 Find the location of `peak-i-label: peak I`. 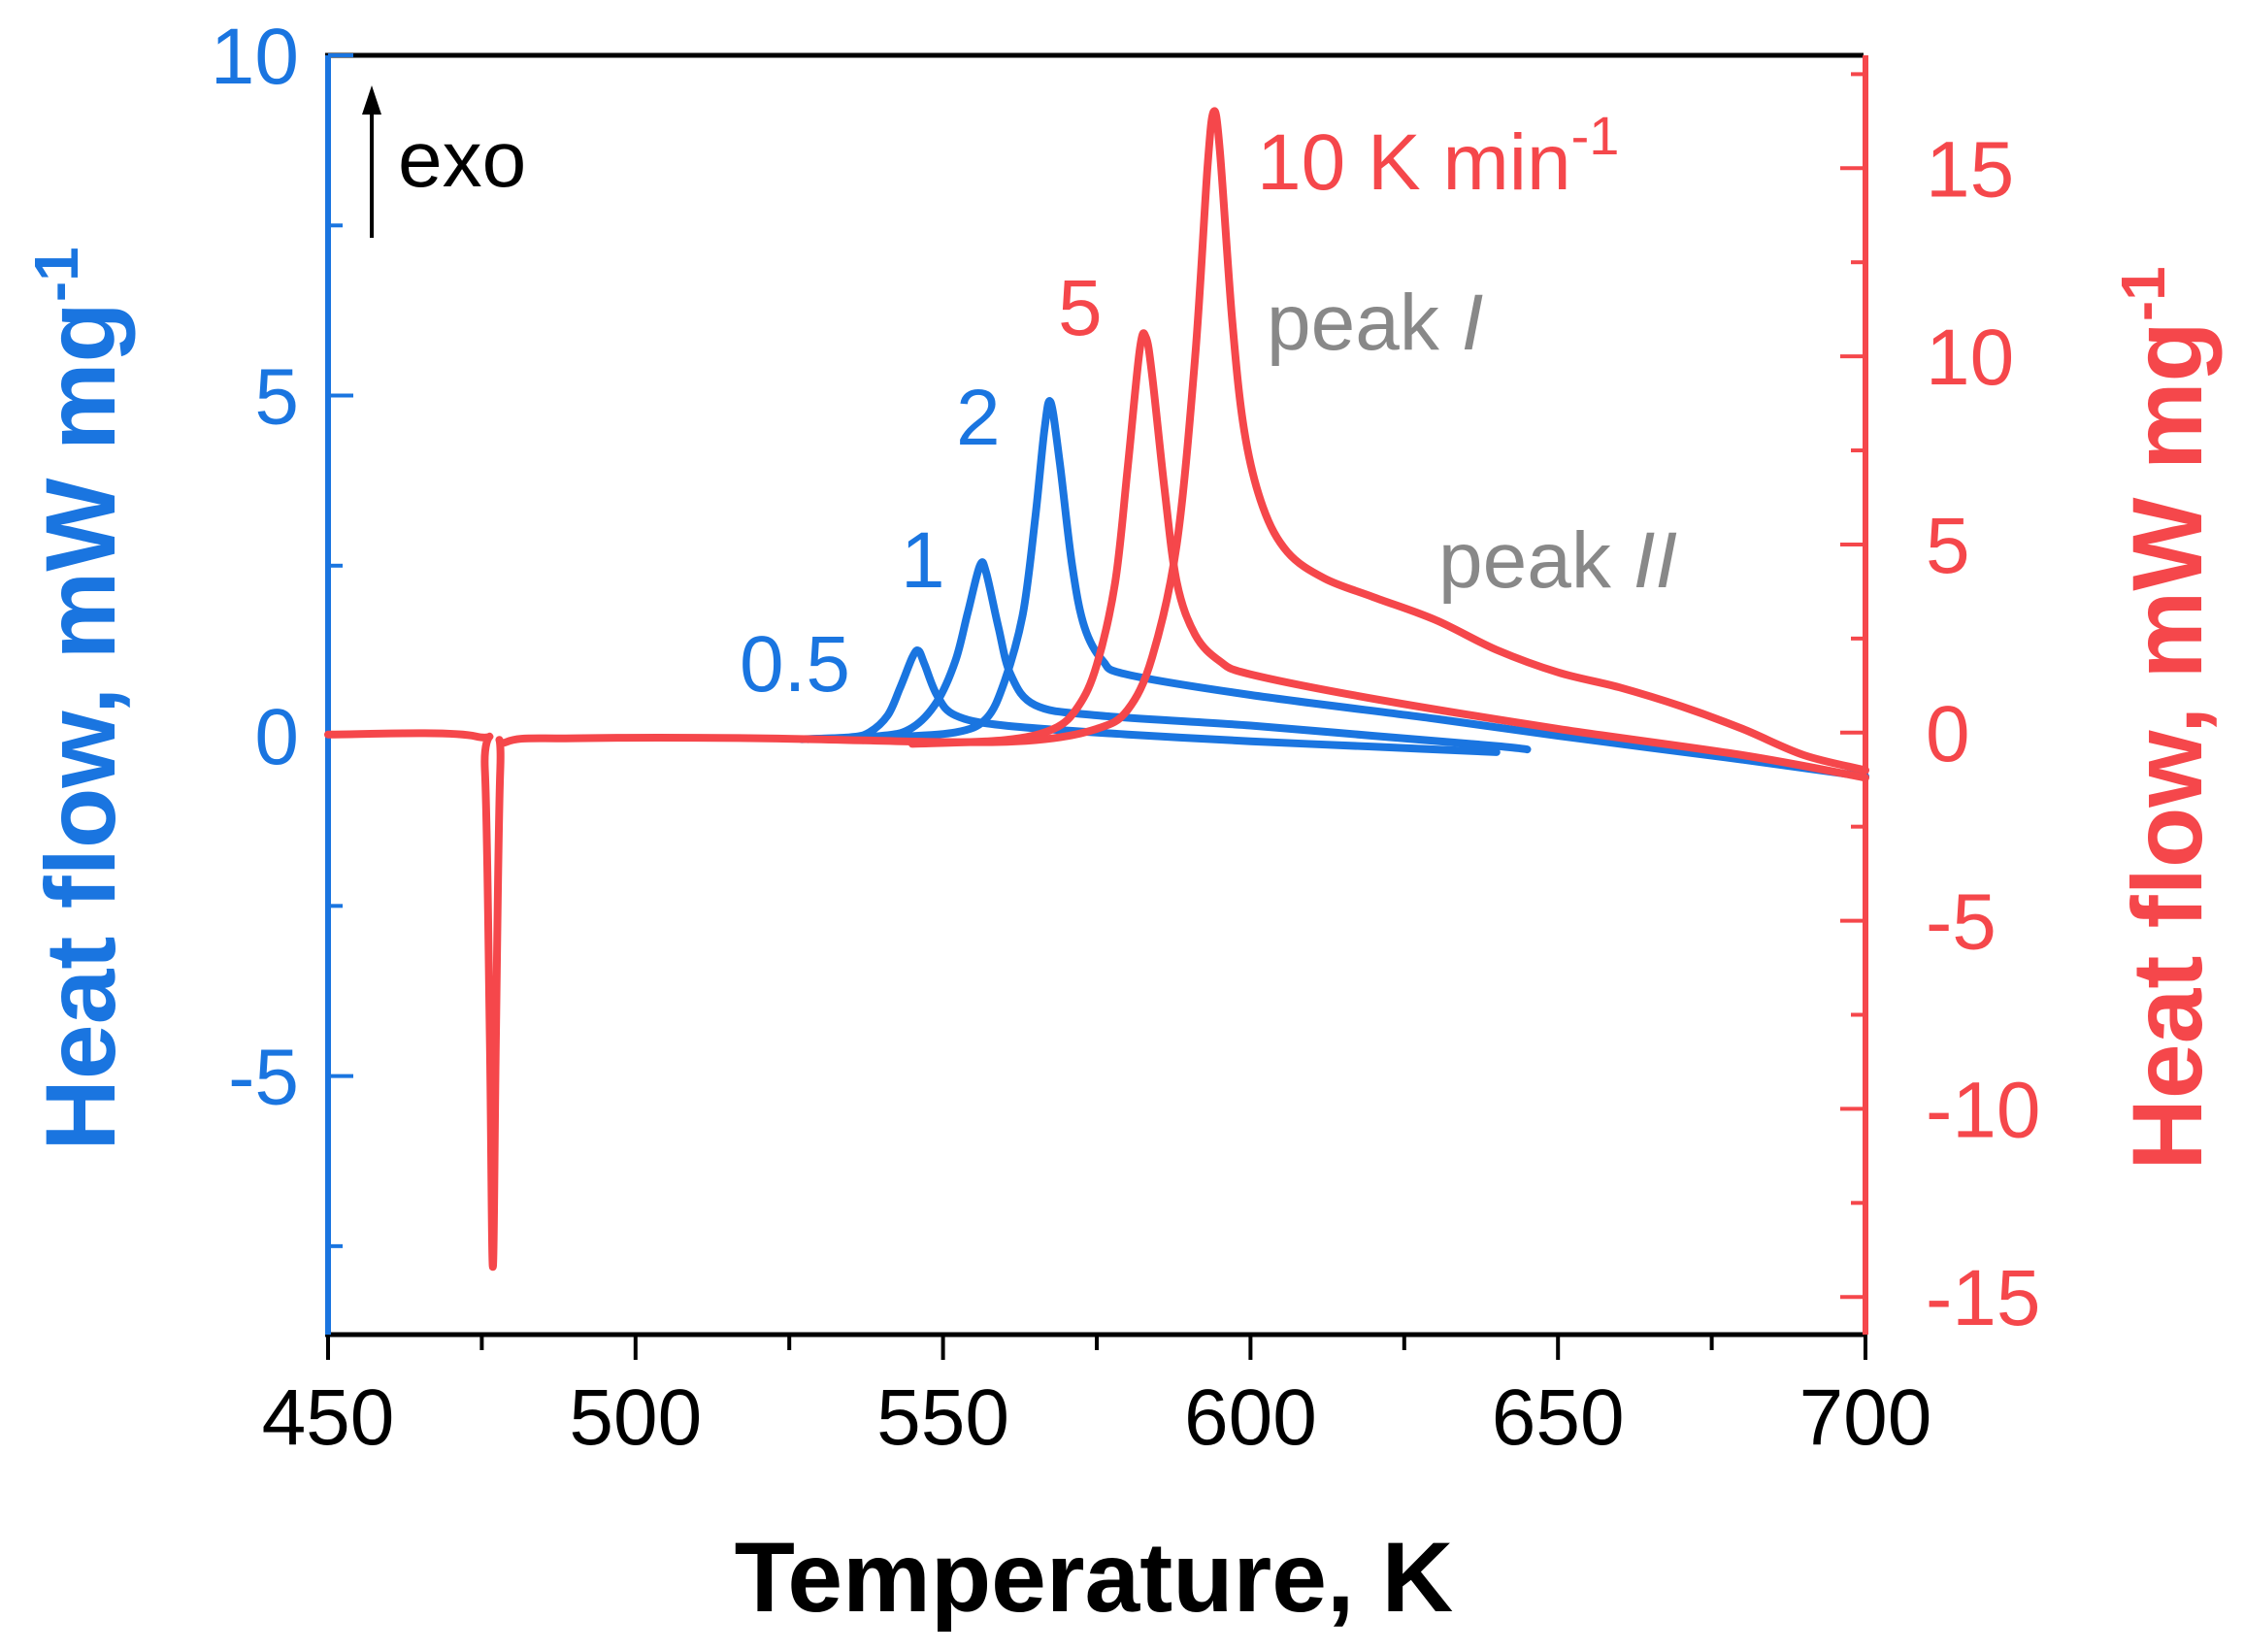

peak-i-label: peak I is located at coordinates (1375, 323).